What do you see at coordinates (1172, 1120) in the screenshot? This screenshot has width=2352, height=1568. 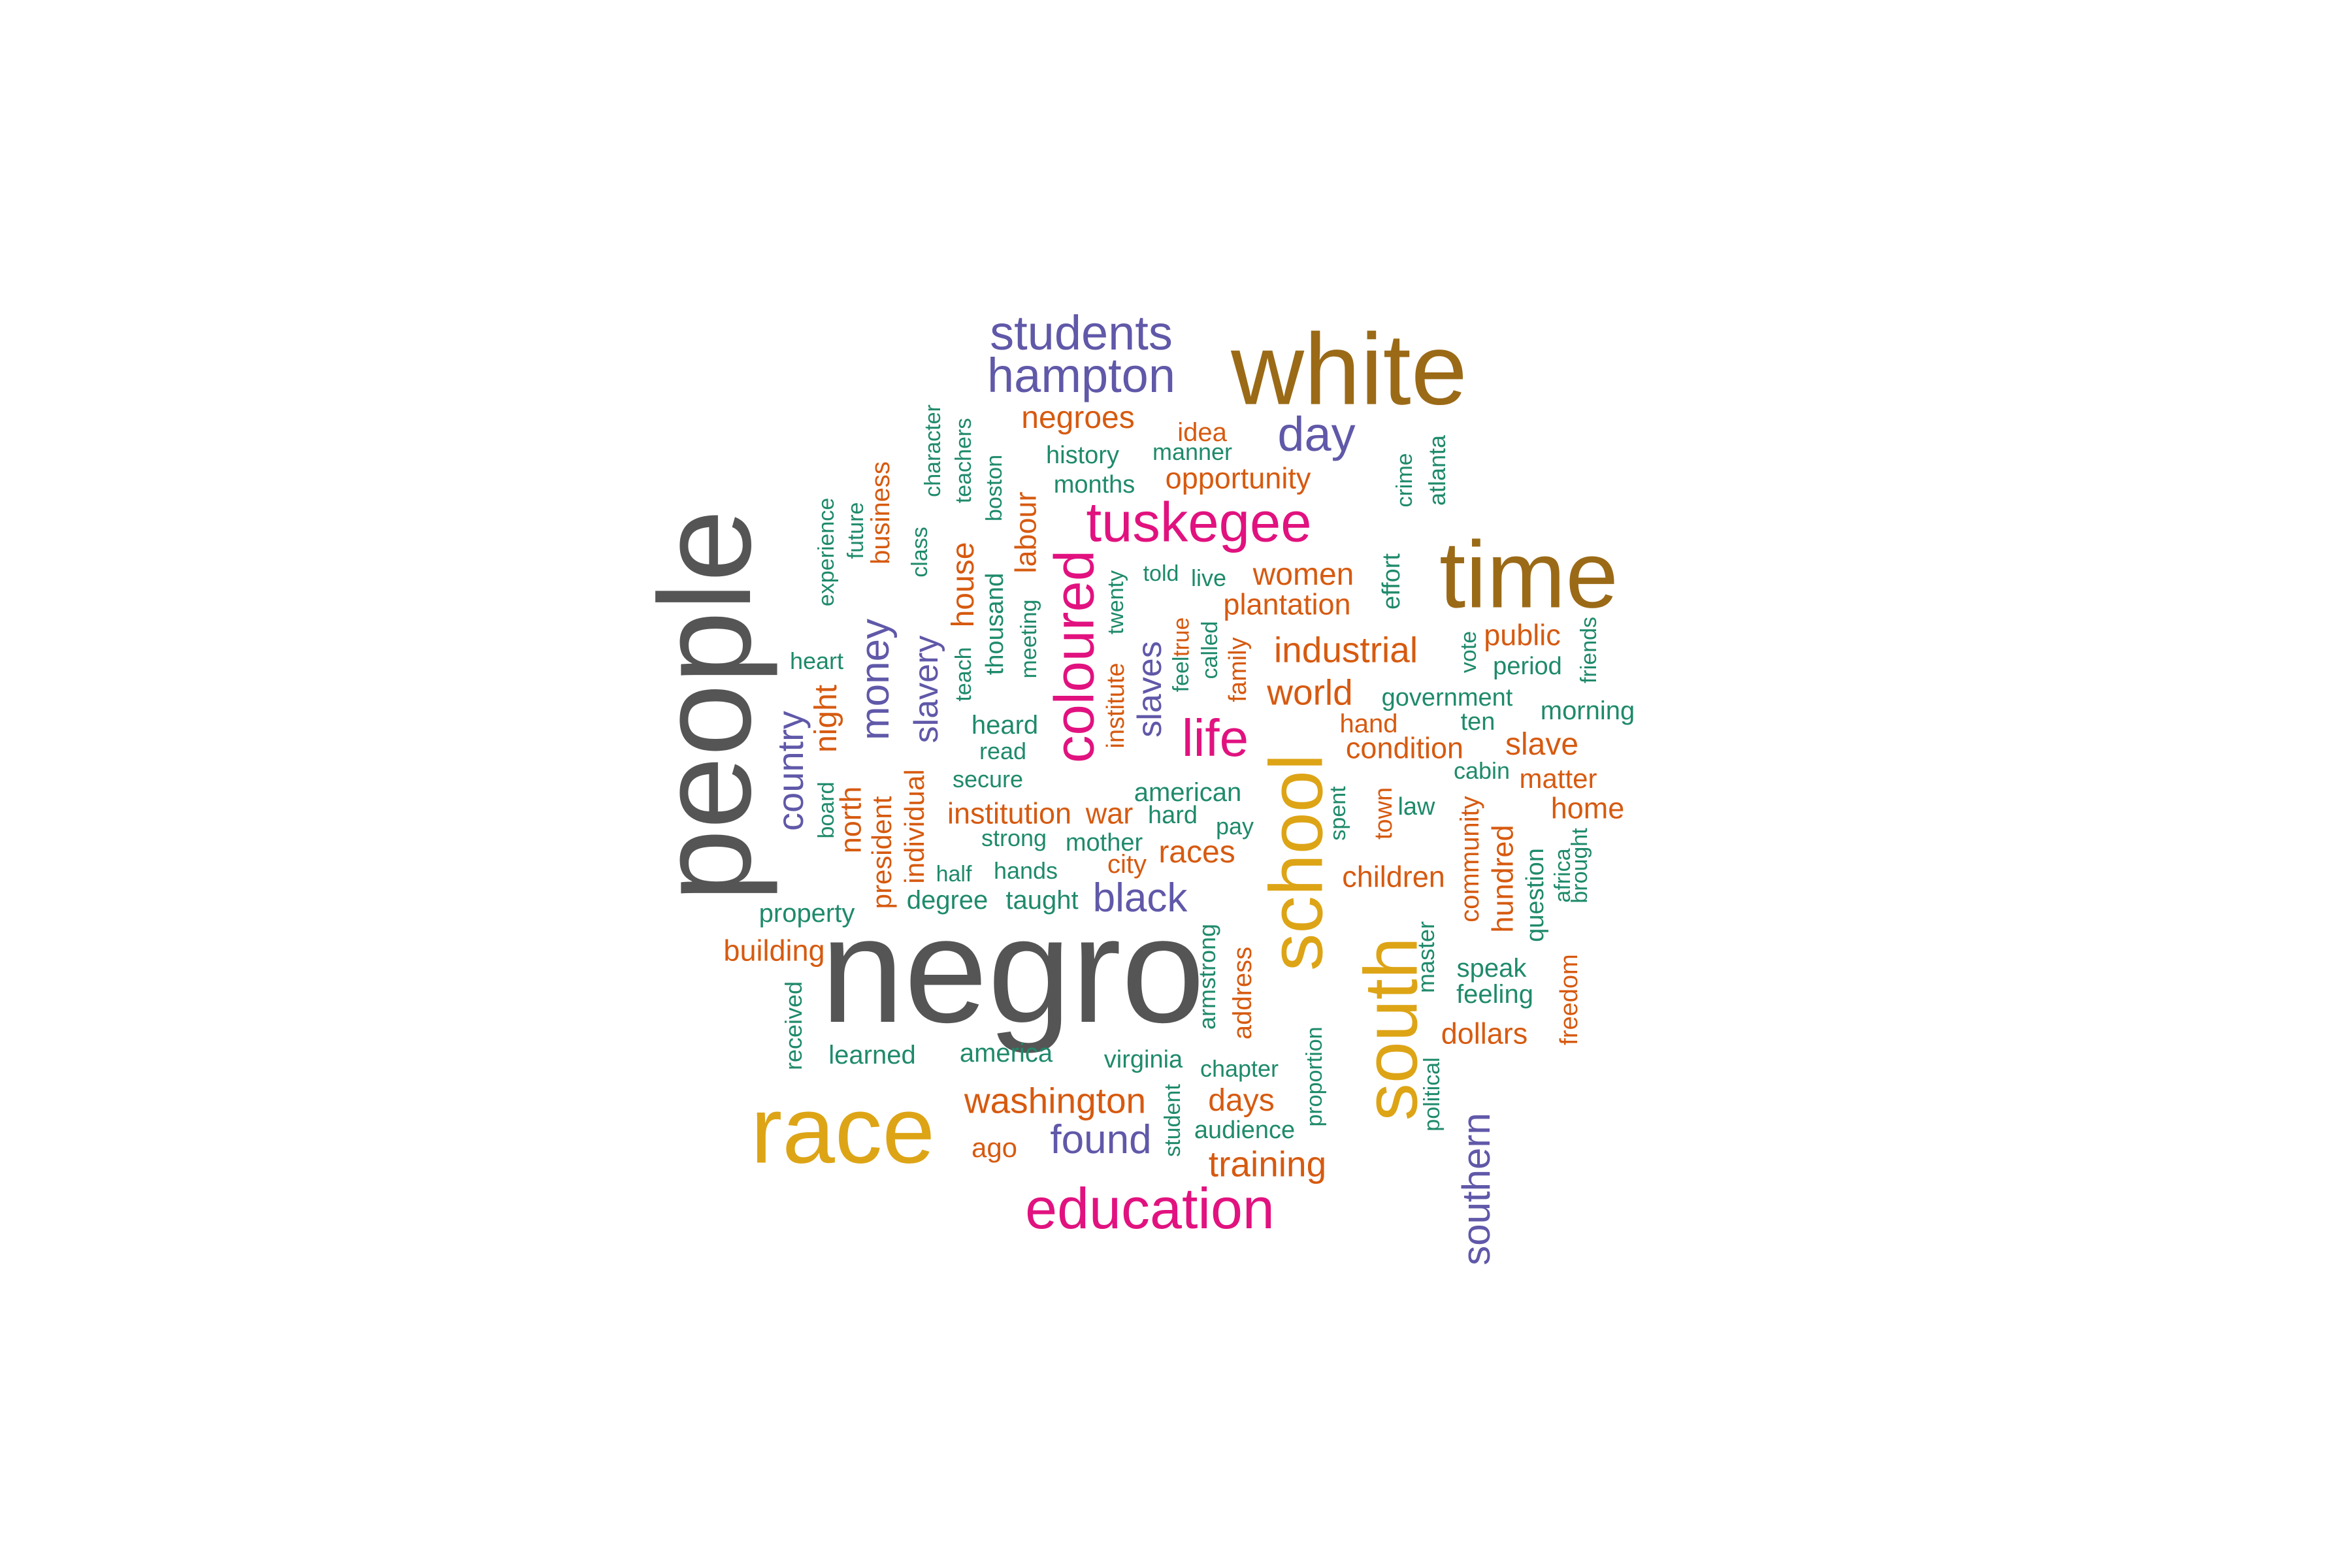 I see `word-student: student` at bounding box center [1172, 1120].